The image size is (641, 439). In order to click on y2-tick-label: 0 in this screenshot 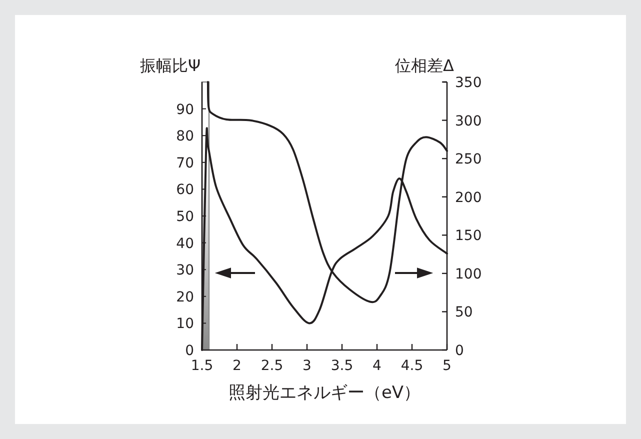, I will do `click(459, 351)`.